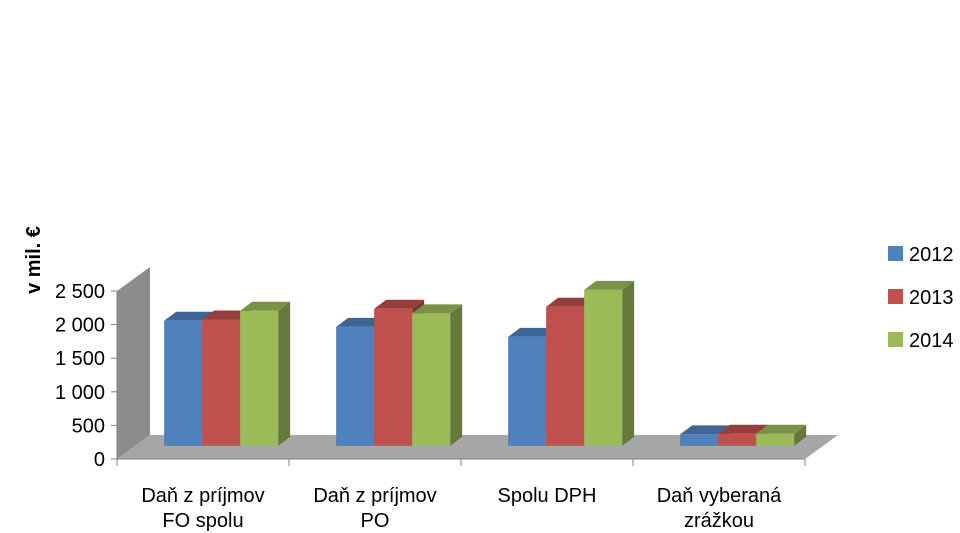  I want to click on legend-label-2012: 2012, so click(931, 255).